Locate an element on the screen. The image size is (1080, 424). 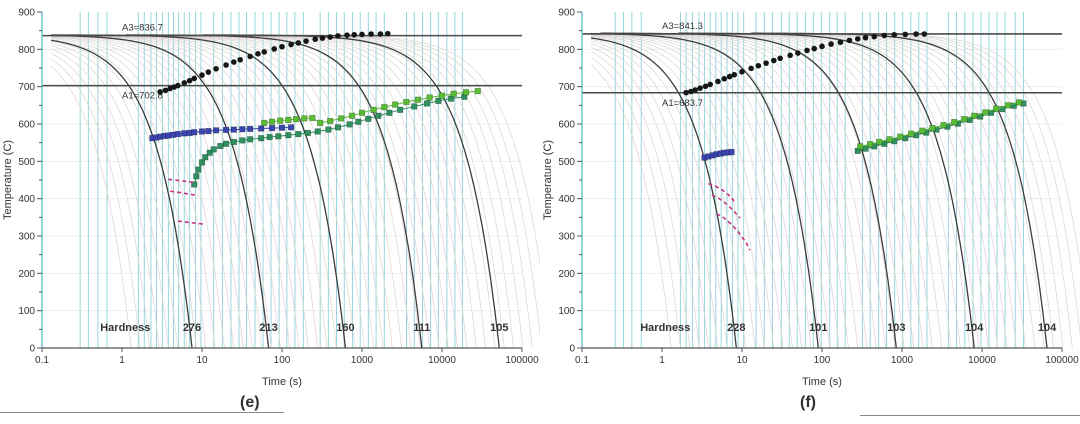
reference-line-label: A3=841.3 is located at coordinates (682, 26).